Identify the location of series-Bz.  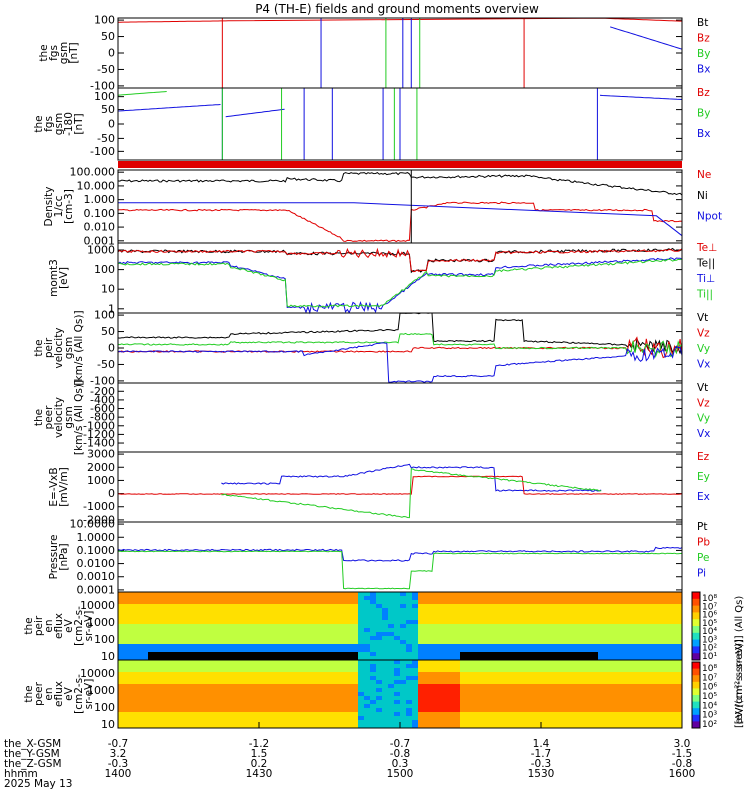
(400, 20).